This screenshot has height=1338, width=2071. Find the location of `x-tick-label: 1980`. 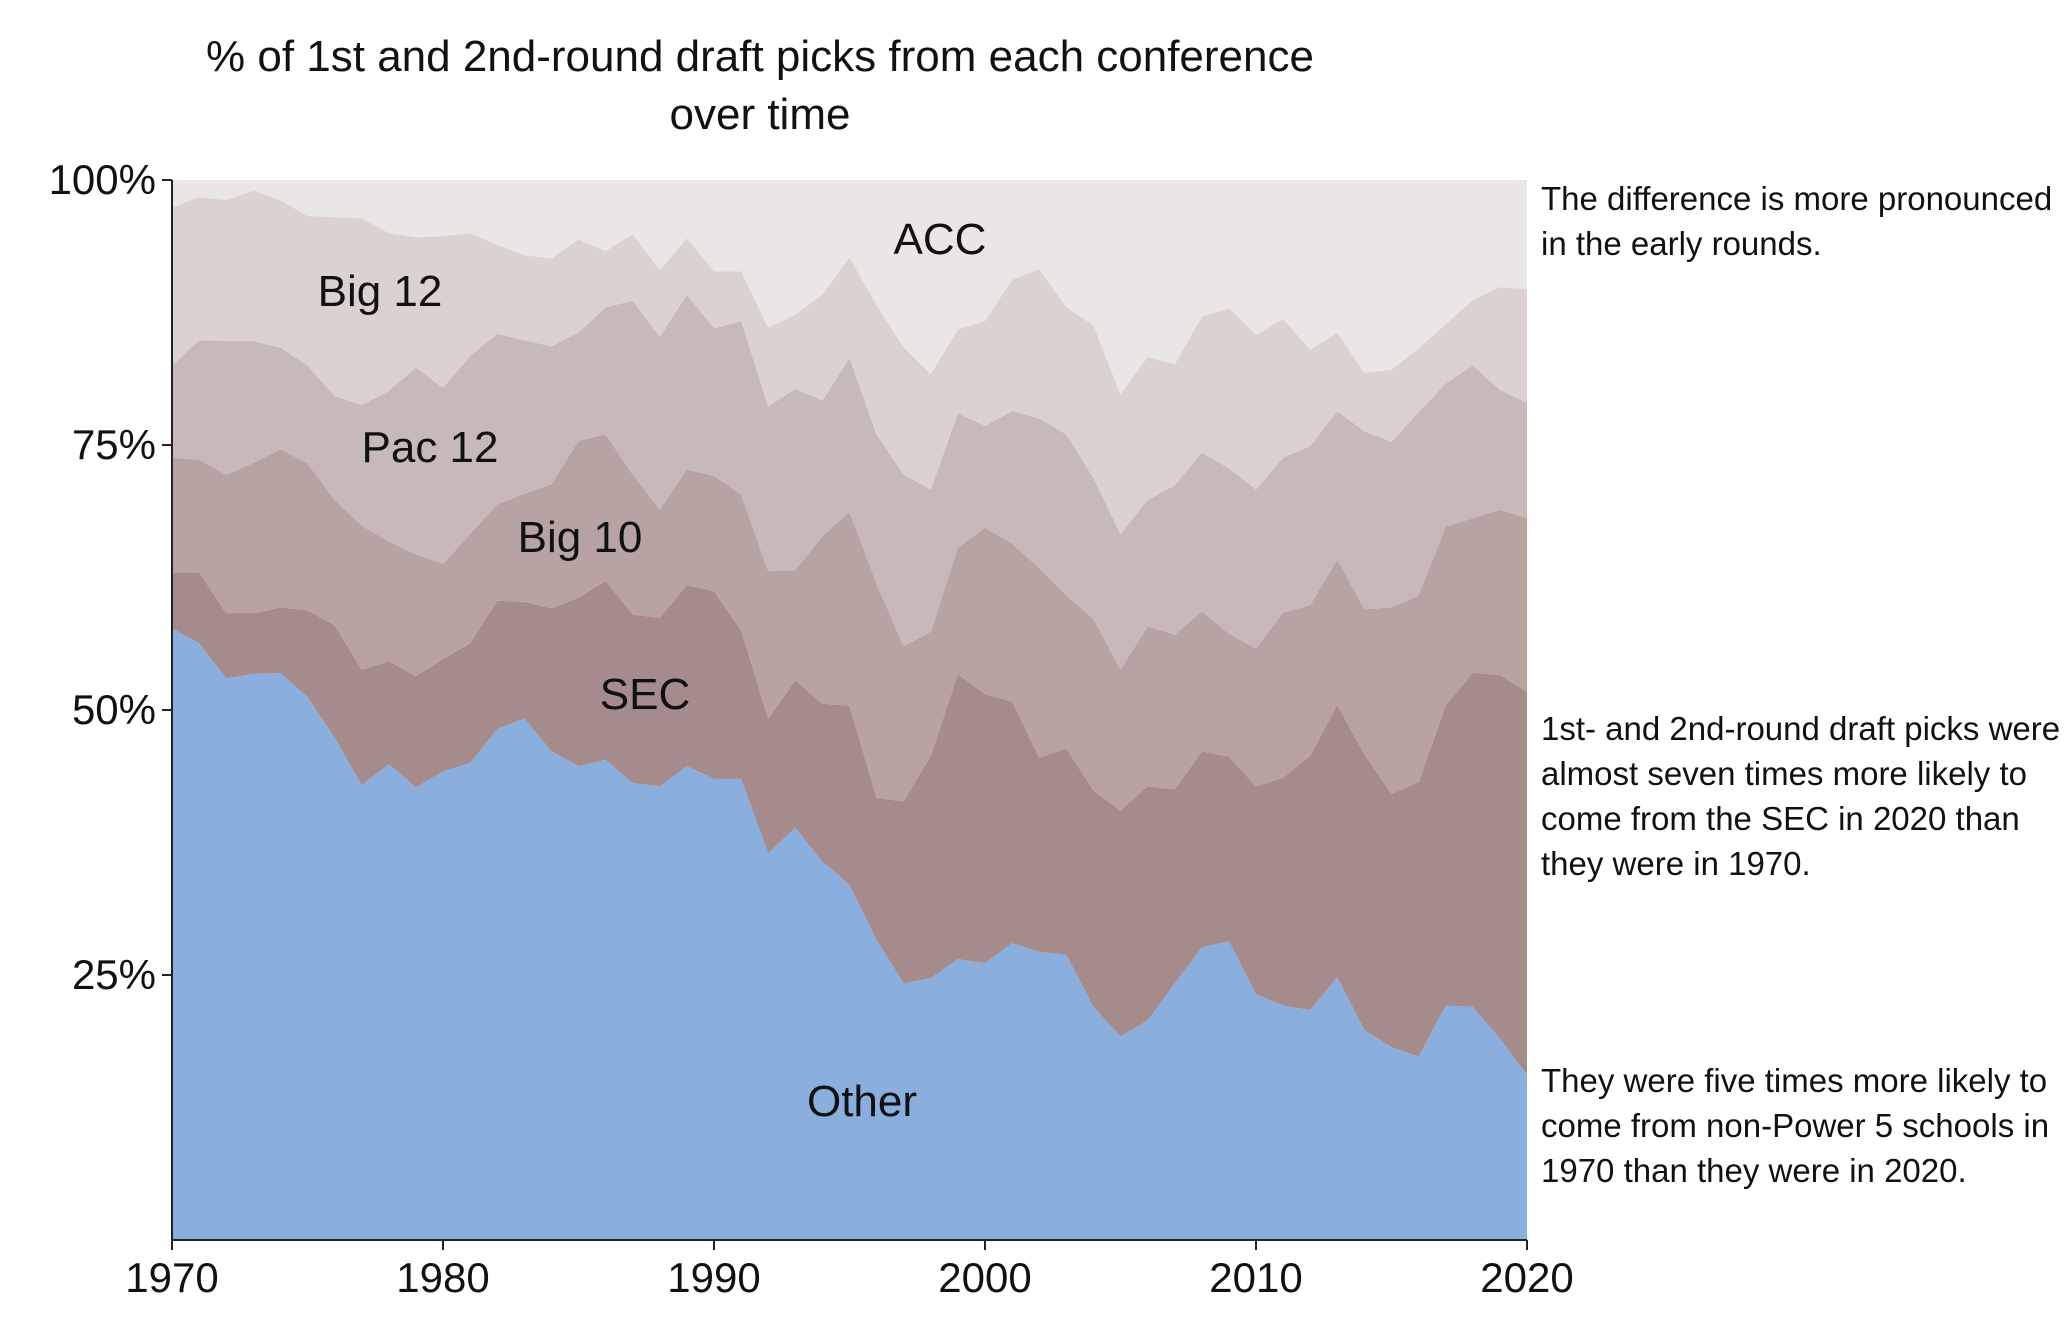

x-tick-label: 1980 is located at coordinates (442, 1277).